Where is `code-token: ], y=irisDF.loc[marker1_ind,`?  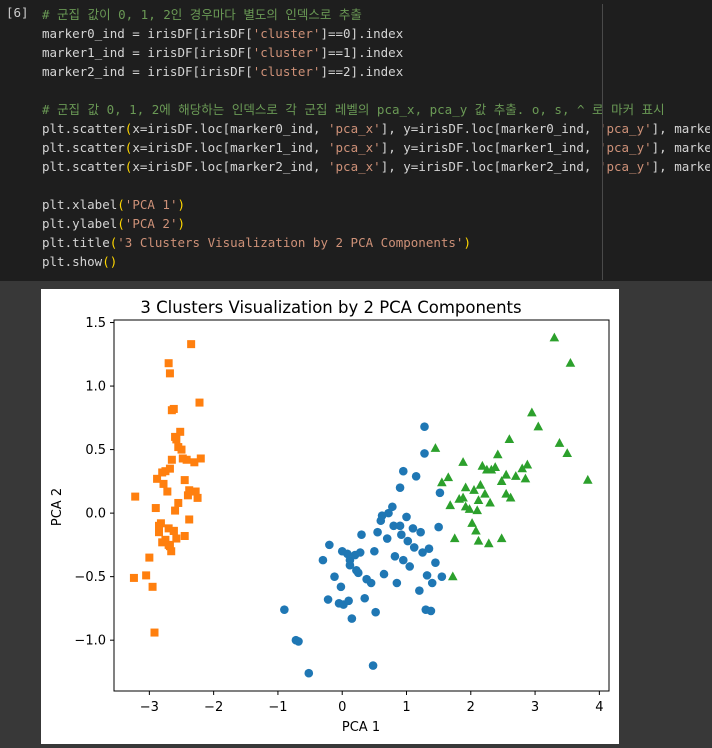 code-token: ], y=irisDF.loc[marker1_ind, is located at coordinates (489, 147).